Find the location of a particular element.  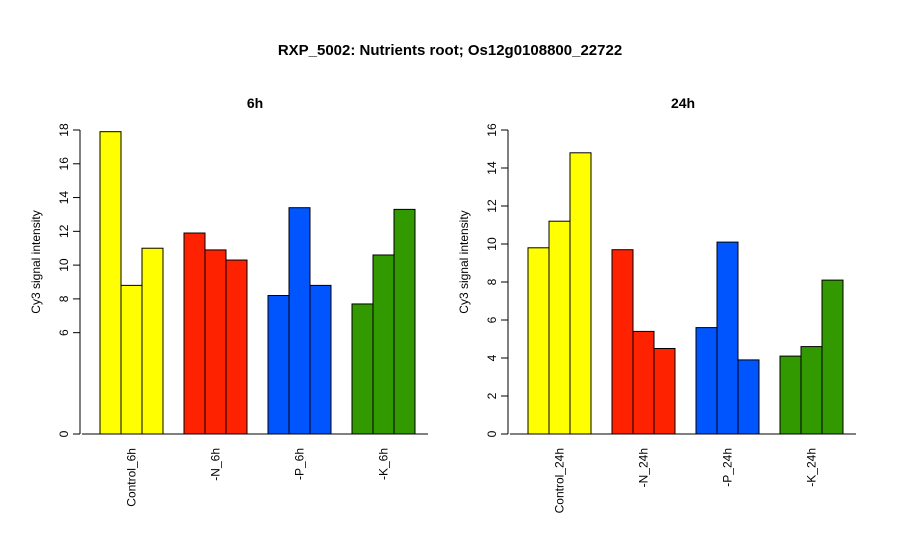

bar--K_24h-2 is located at coordinates (811, 390).